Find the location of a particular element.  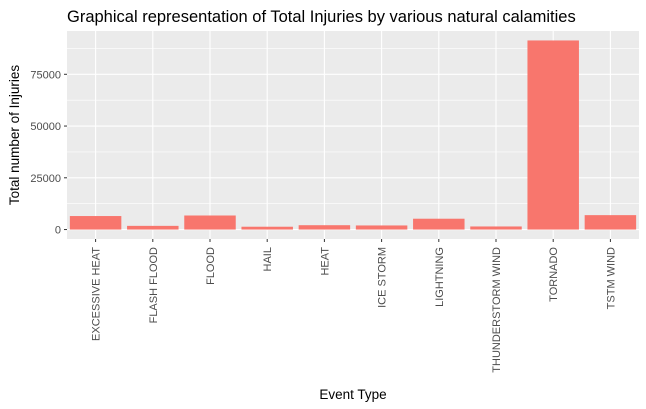

x-tick-label: HAIL is located at coordinates (268, 259).